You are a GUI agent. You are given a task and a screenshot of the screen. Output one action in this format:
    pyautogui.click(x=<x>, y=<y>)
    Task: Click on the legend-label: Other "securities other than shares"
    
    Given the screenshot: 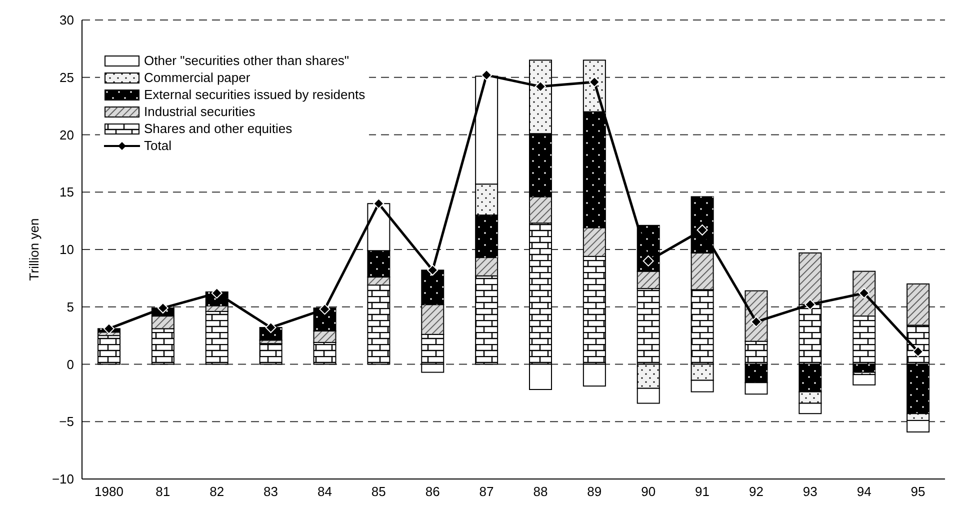 What is the action you would take?
    pyautogui.click(x=247, y=60)
    